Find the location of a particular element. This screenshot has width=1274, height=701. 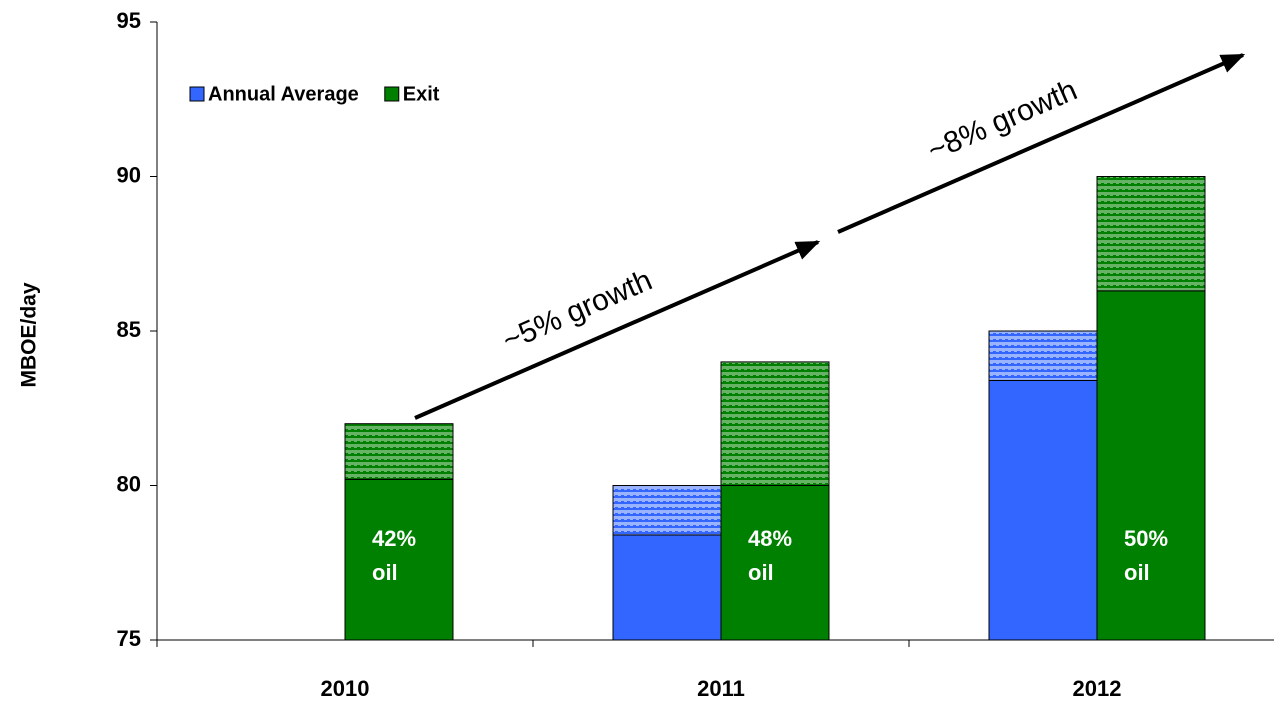

bar-label: 42% is located at coordinates (394, 538).